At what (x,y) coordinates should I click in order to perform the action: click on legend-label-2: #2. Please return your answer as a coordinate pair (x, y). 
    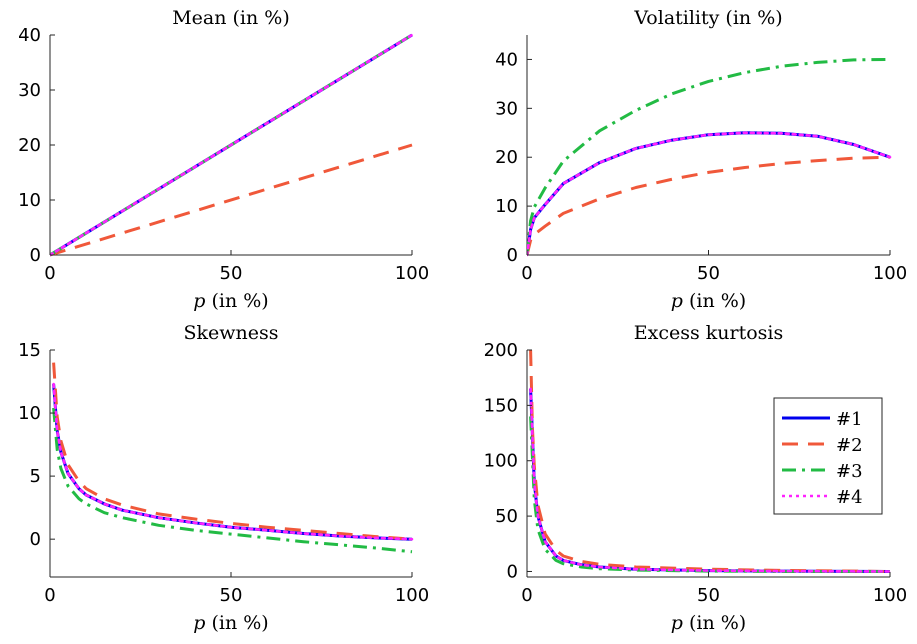
    Looking at the image, I should click on (849, 445).